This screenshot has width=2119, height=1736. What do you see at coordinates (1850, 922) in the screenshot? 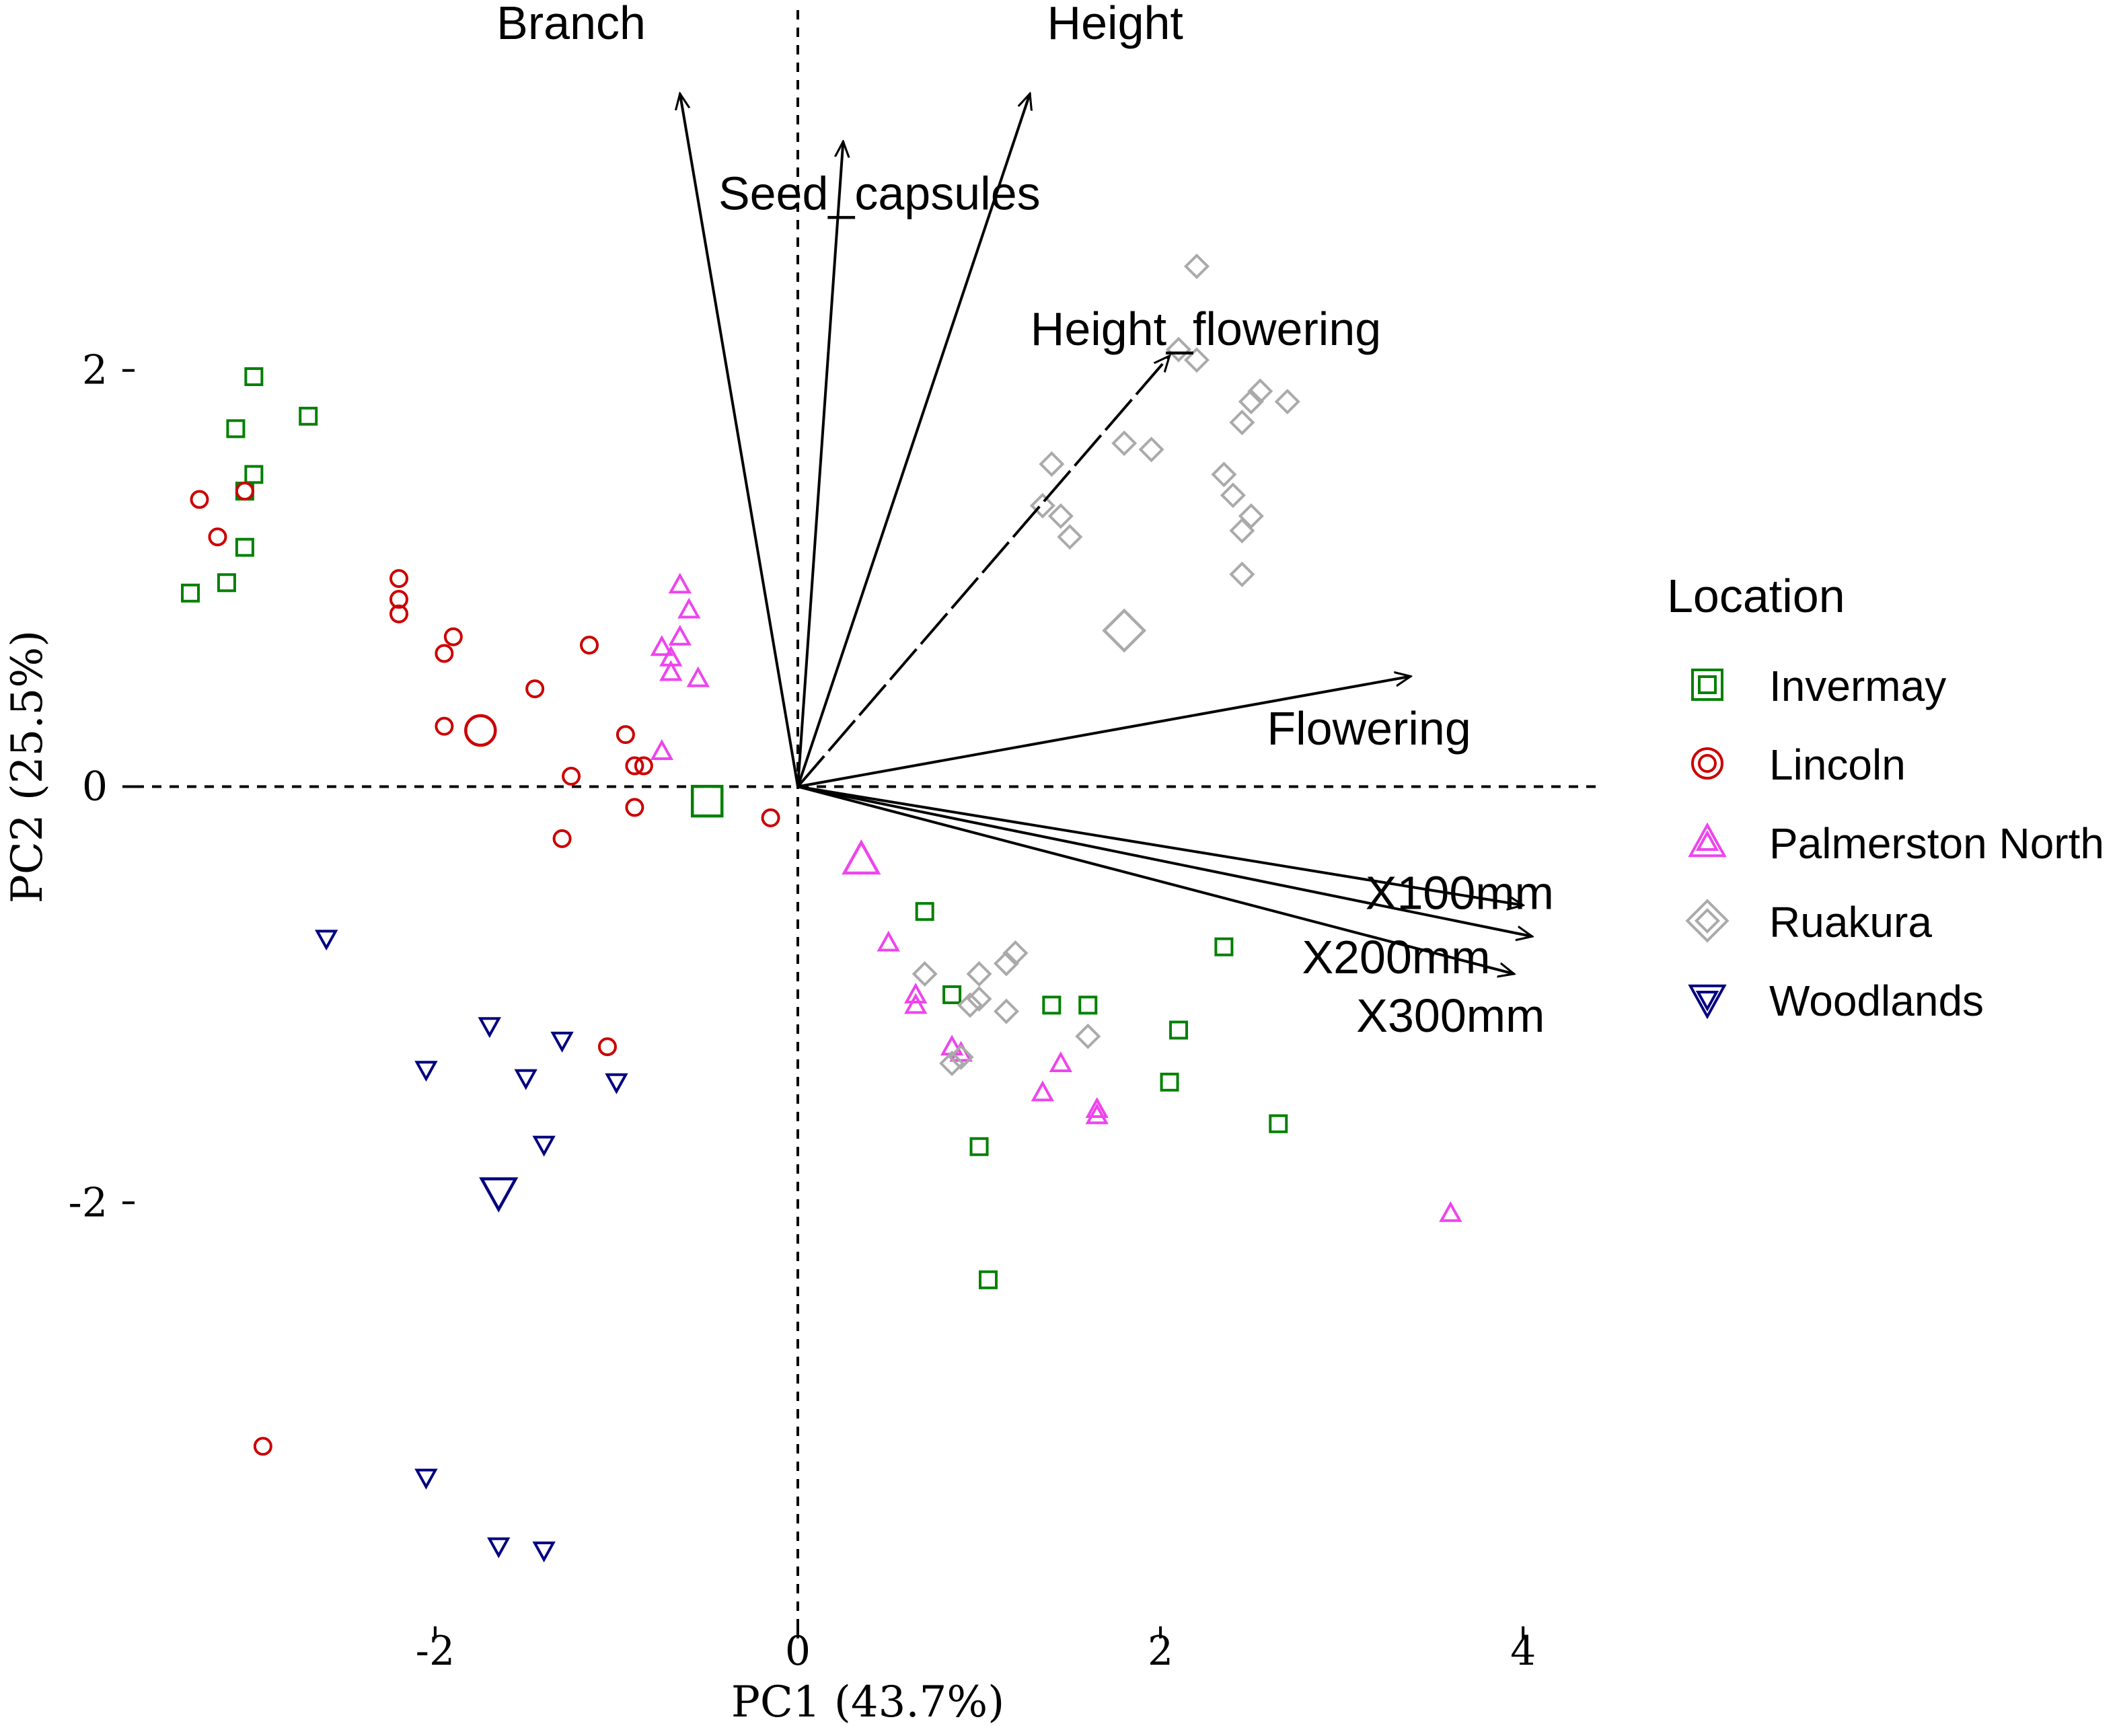
I see `legend-label-ruakura: Ruakura` at bounding box center [1850, 922].